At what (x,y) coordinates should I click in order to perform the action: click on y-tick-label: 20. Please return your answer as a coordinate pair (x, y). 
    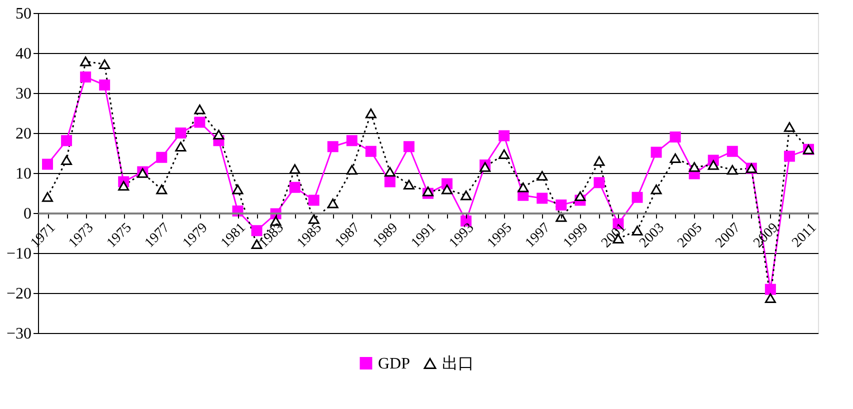
    Looking at the image, I should click on (24, 134).